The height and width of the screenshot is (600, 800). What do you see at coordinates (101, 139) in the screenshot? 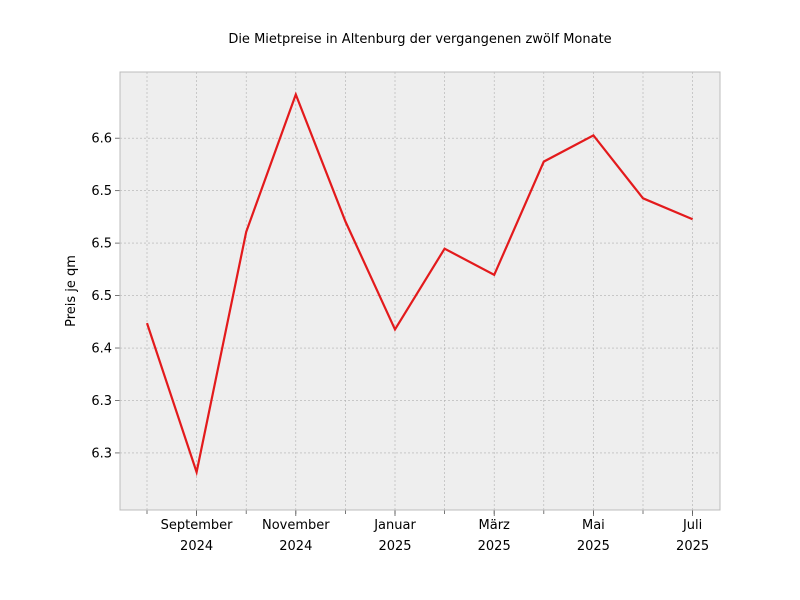
I see `y-tick-label: 6.6` at bounding box center [101, 139].